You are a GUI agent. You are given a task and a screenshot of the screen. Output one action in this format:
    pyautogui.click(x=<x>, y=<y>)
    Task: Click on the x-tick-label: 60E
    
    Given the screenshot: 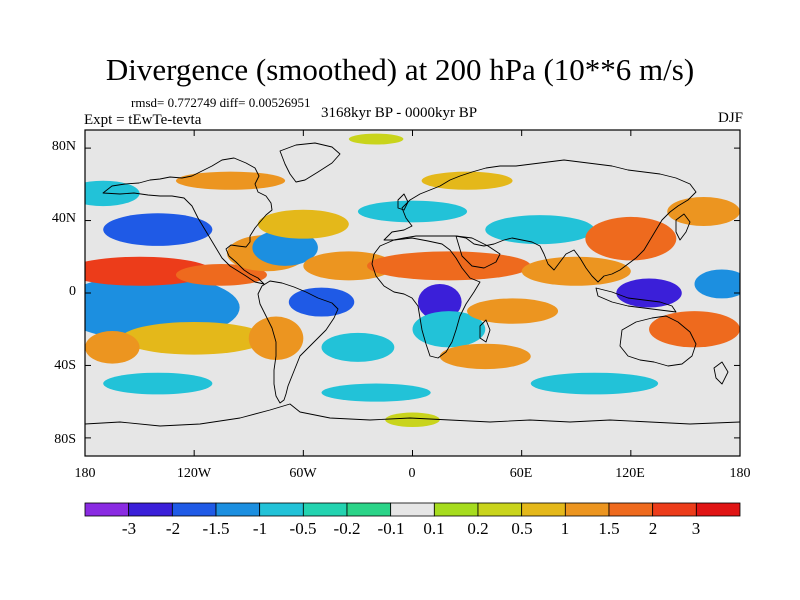 What is the action you would take?
    pyautogui.click(x=521, y=473)
    